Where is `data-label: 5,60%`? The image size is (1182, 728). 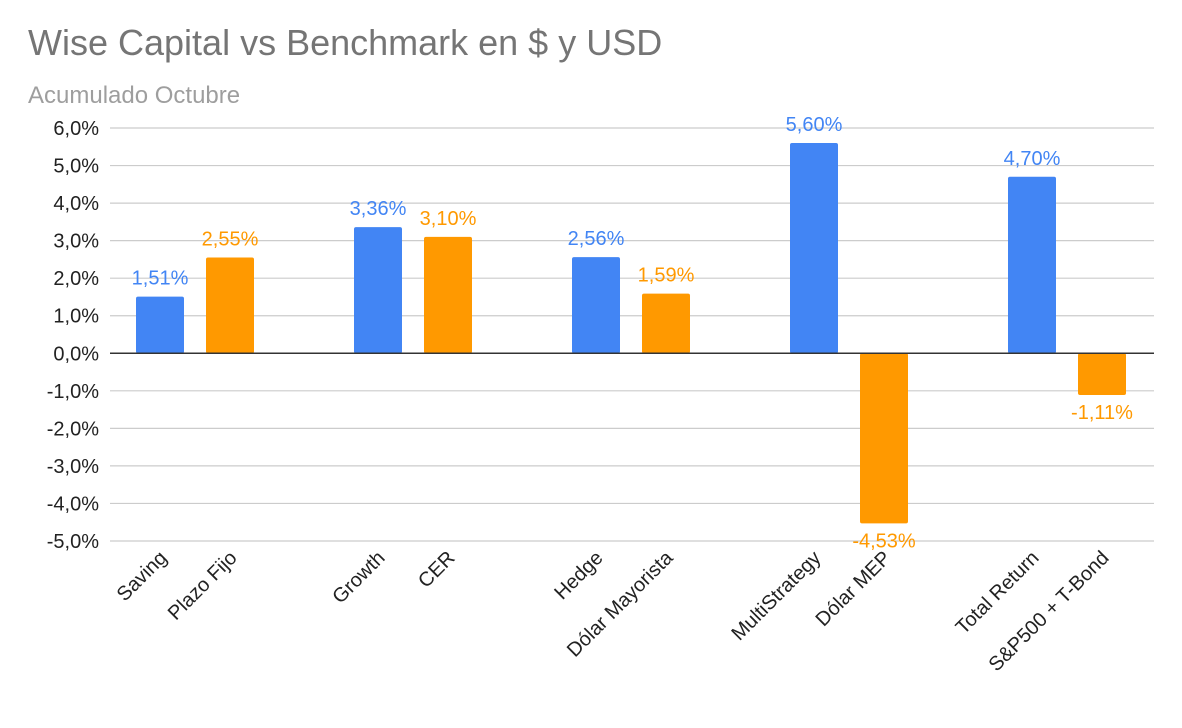 data-label: 5,60% is located at coordinates (814, 125).